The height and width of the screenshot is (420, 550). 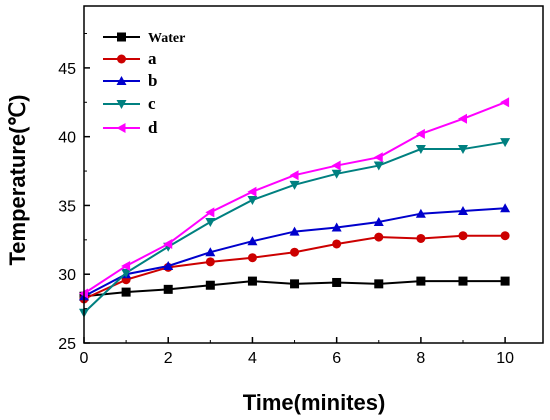 I want to click on y-tick-label: 45, so click(x=67, y=69).